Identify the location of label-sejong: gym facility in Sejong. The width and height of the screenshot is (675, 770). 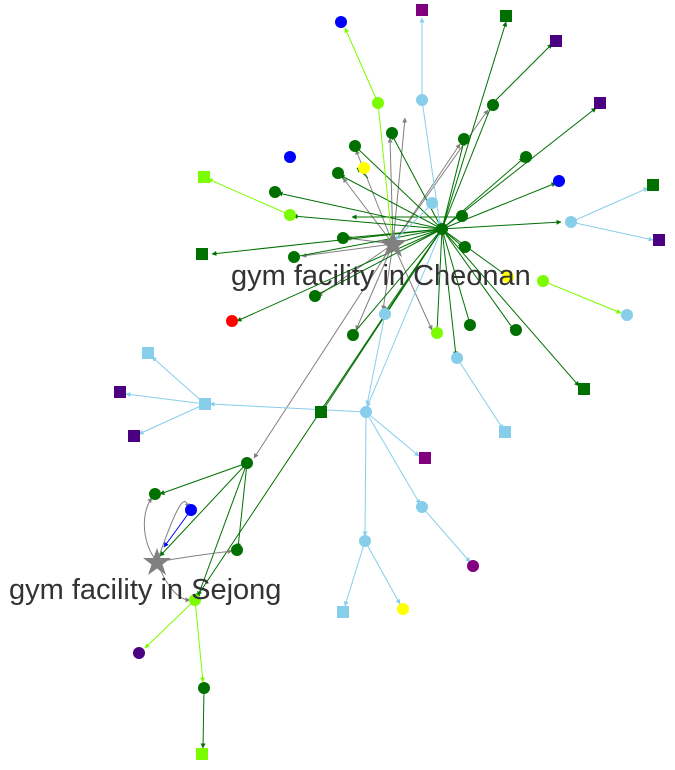
(145, 590).